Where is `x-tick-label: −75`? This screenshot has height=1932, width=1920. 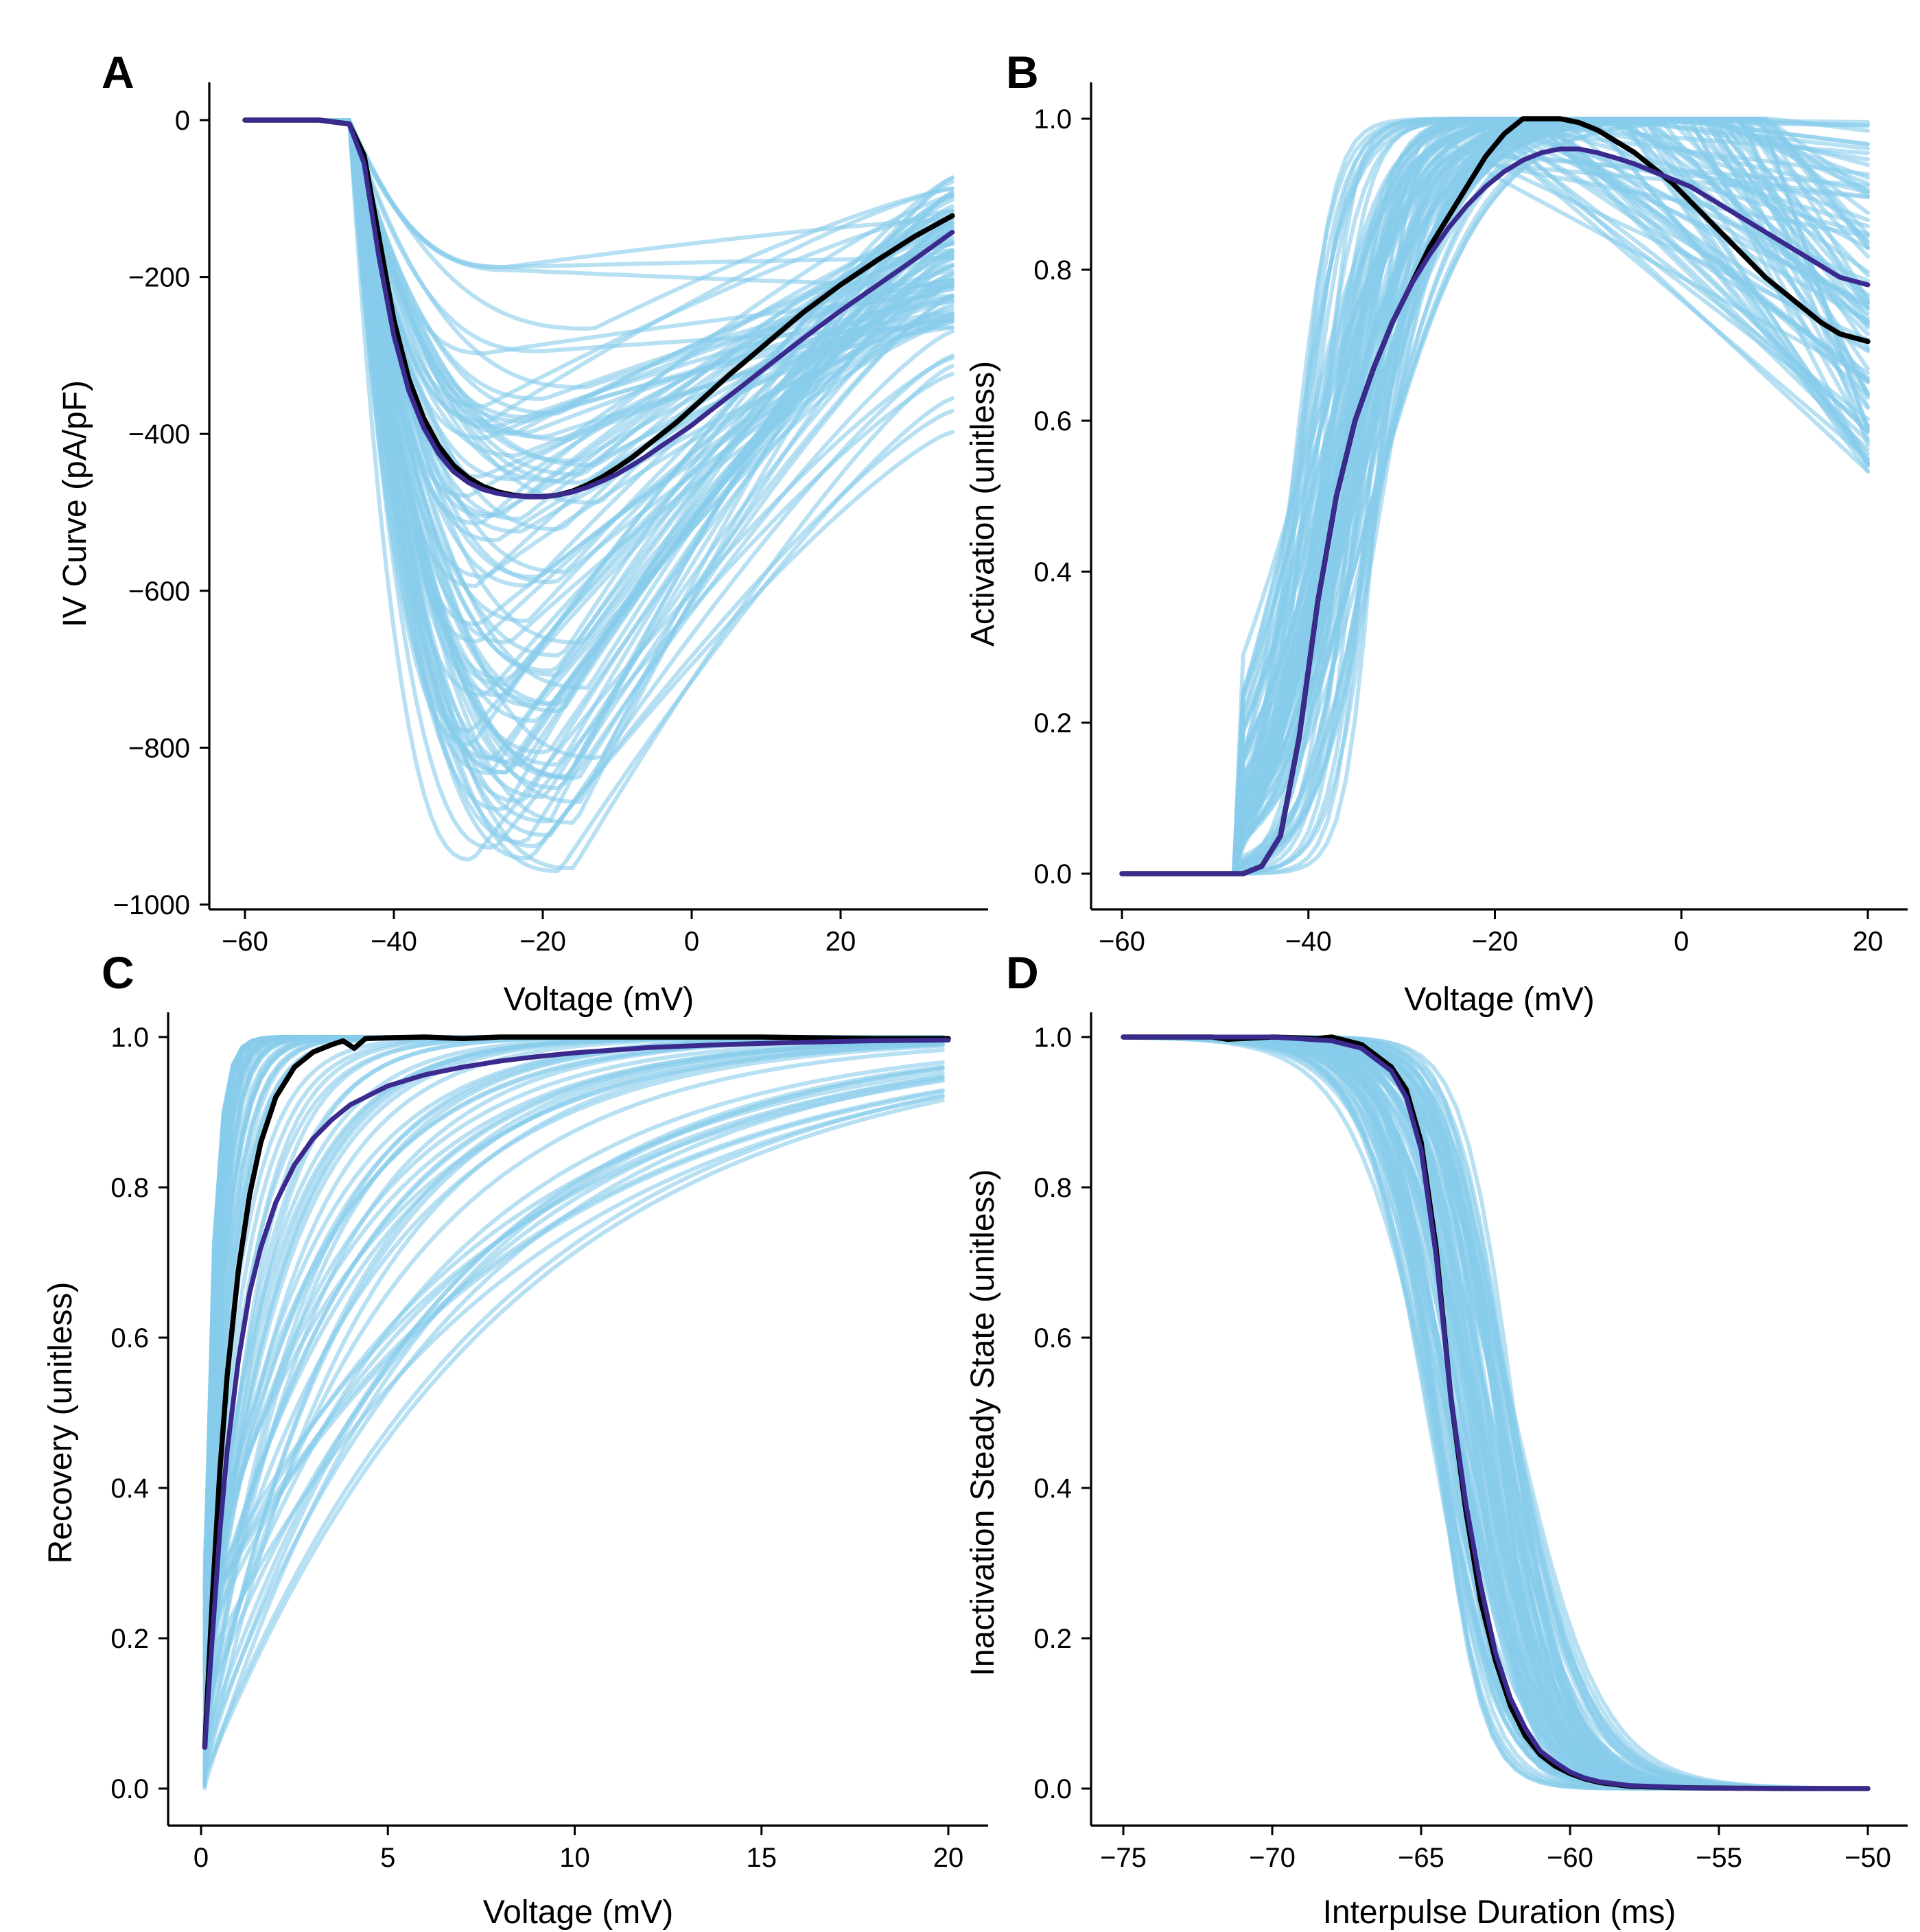 x-tick-label: −75 is located at coordinates (1124, 1858).